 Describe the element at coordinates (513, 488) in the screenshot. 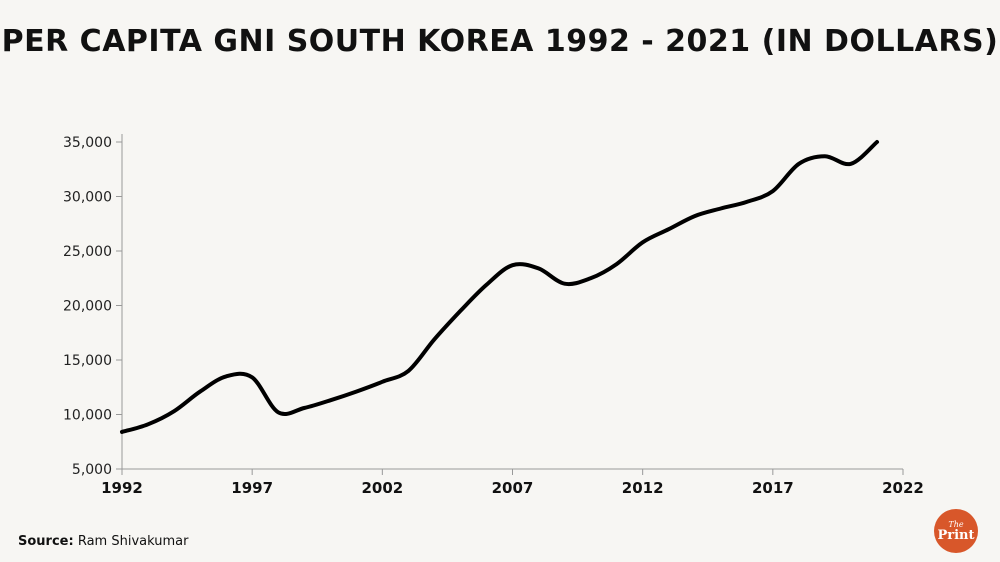

I see `x-tick-label: 2007` at that location.